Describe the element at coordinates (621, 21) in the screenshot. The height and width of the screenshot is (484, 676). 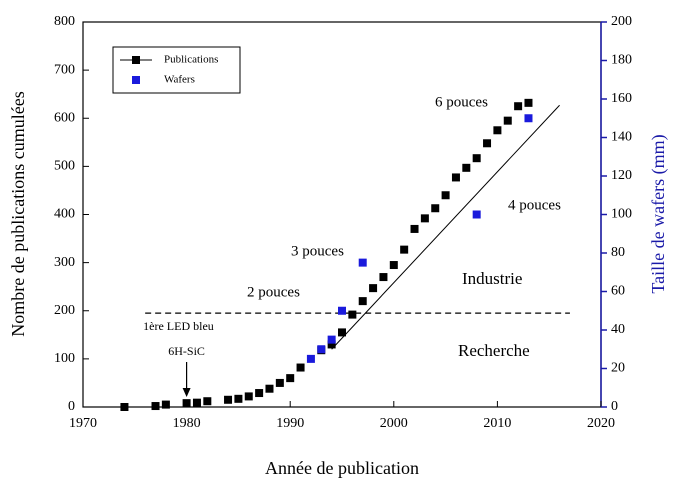
I see `y2-tick-label: 200` at that location.